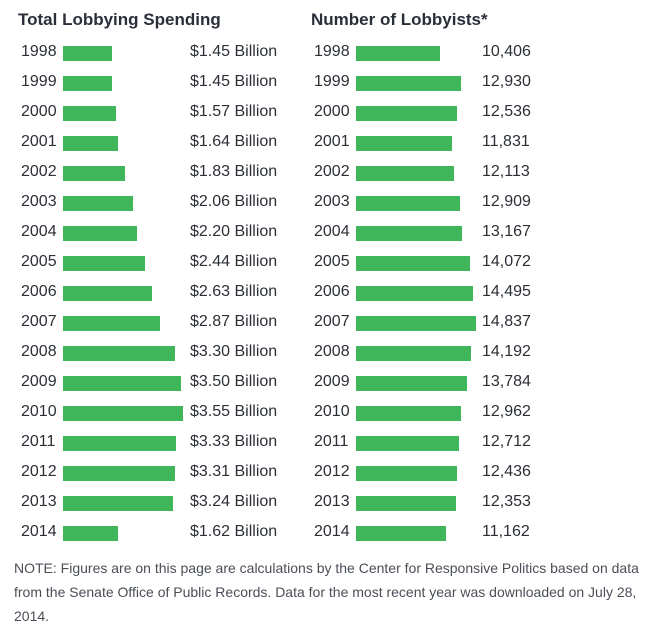  What do you see at coordinates (153, 293) in the screenshot?
I see `spending-row: 2006 $2.63 Billion` at bounding box center [153, 293].